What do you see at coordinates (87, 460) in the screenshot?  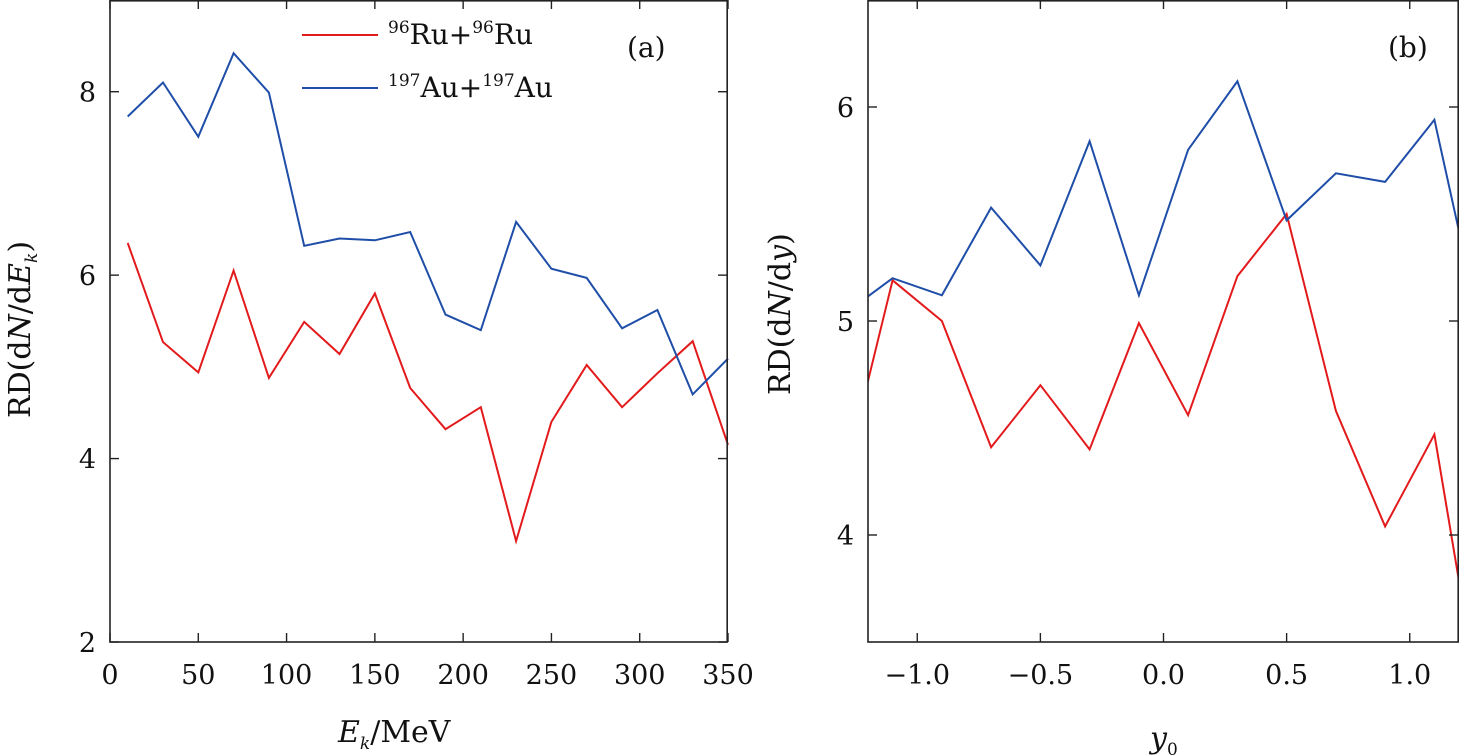 I see `panel-a-ytick-label: 4` at bounding box center [87, 460].